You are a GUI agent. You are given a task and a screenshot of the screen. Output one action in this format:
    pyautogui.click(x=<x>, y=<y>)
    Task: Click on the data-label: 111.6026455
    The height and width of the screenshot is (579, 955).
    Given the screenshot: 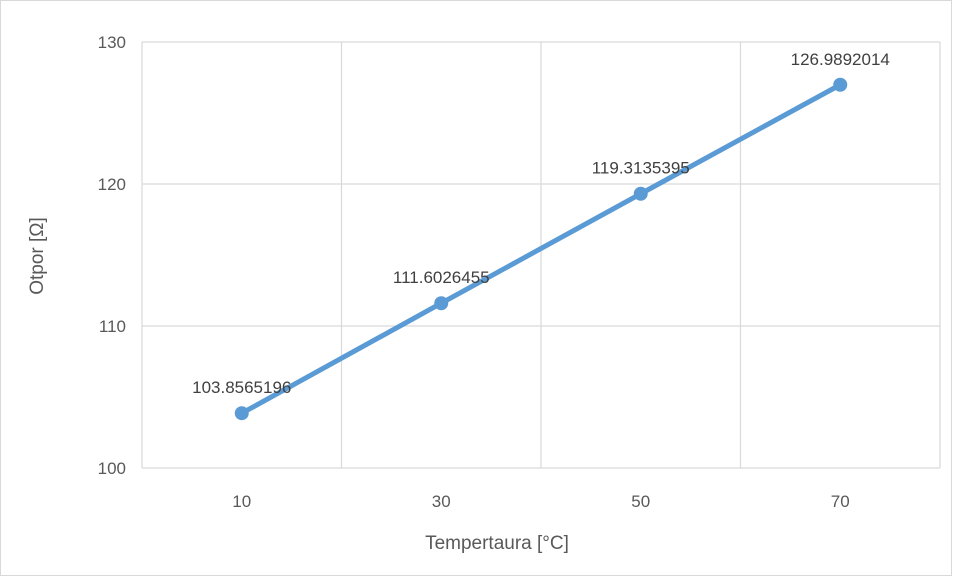 What is the action you would take?
    pyautogui.click(x=441, y=277)
    